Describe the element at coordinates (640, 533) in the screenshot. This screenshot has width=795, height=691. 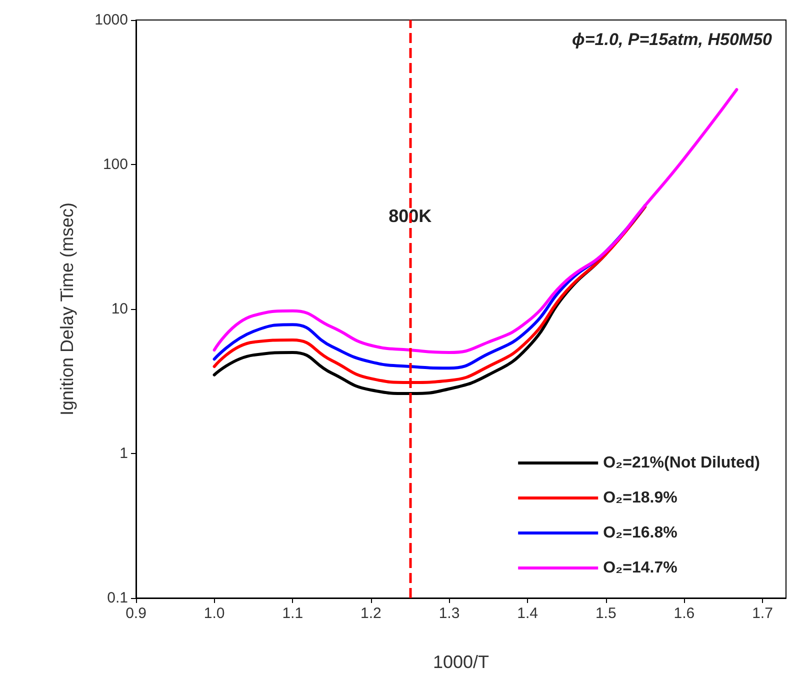
I see `legend-label: O₂=16.8%` at that location.